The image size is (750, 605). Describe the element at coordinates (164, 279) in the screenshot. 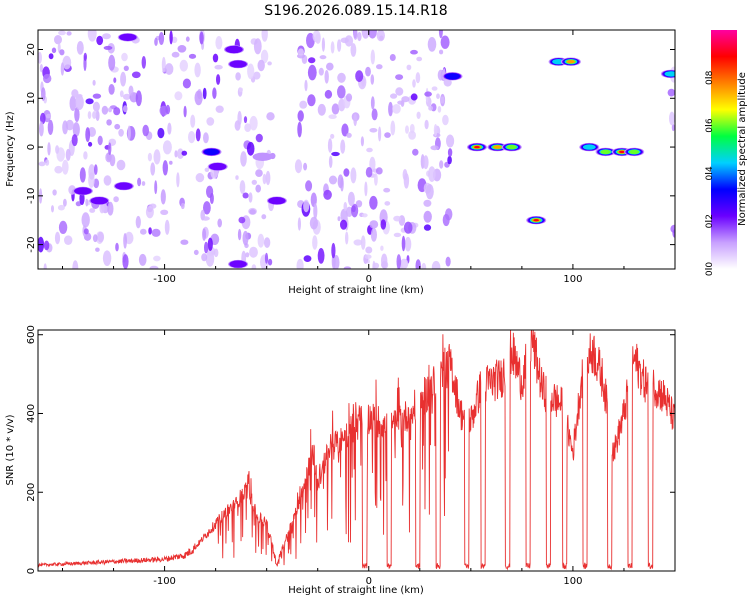

I see `heatmap-x-tick-label: -100` at that location.